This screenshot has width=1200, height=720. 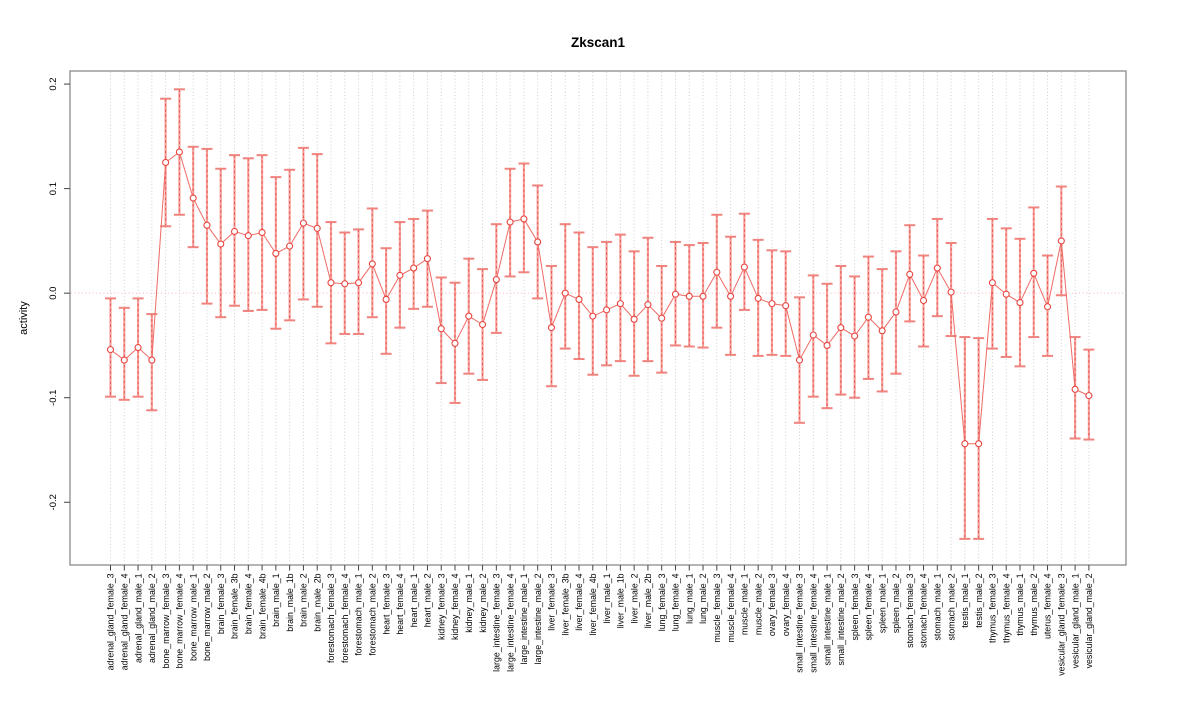 I want to click on x-category-label: liver_female_4b, so click(x=593, y=604).